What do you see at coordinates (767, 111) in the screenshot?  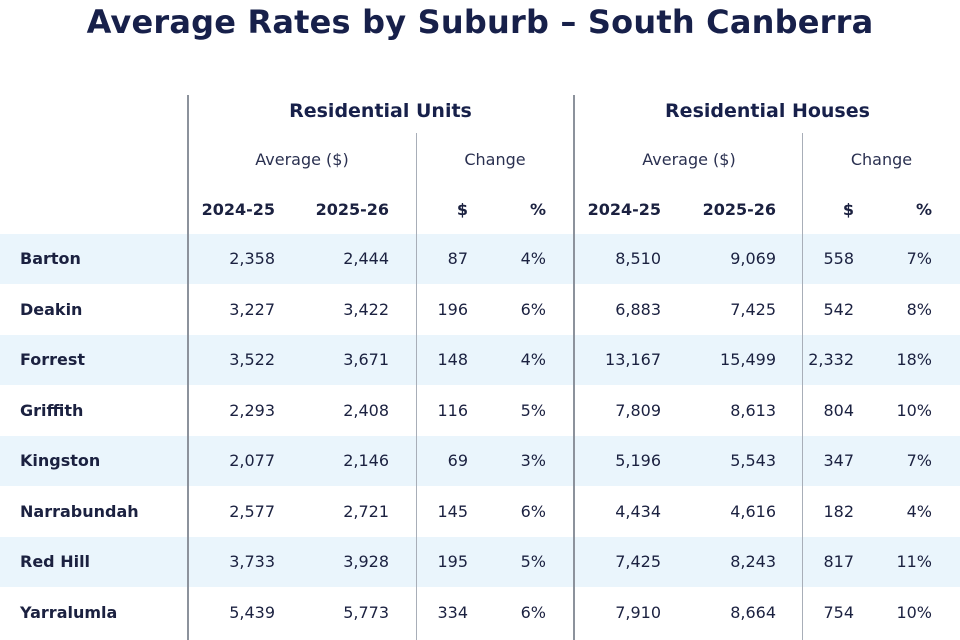 I see `group-header: Residential Houses` at bounding box center [767, 111].